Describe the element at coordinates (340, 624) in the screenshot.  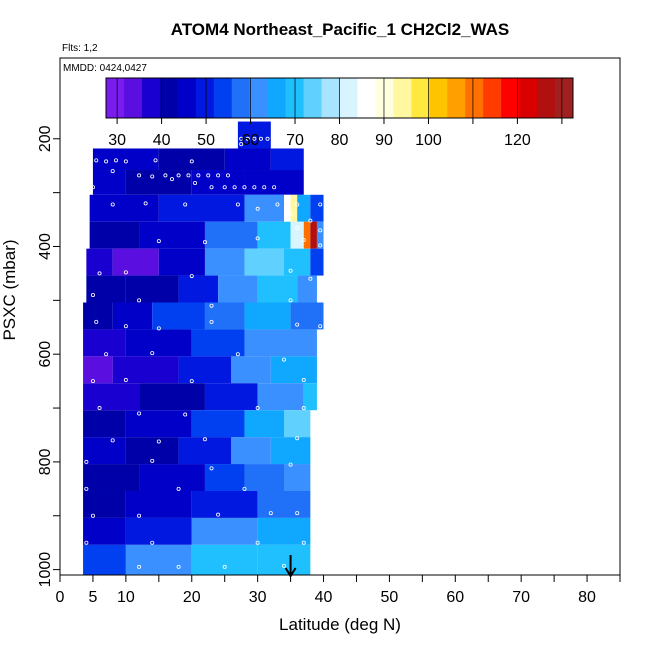
I see `x-axis-label: Latitude (deg N)` at that location.